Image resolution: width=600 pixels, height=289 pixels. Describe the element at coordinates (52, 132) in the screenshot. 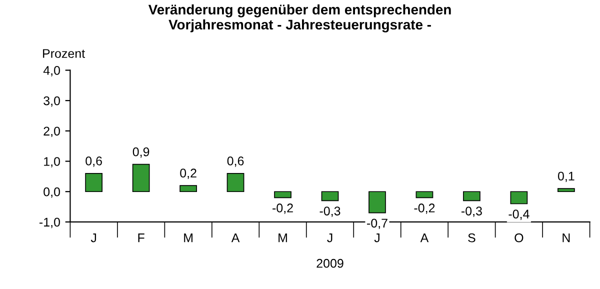

I see `y-tick-label: 2,0` at that location.